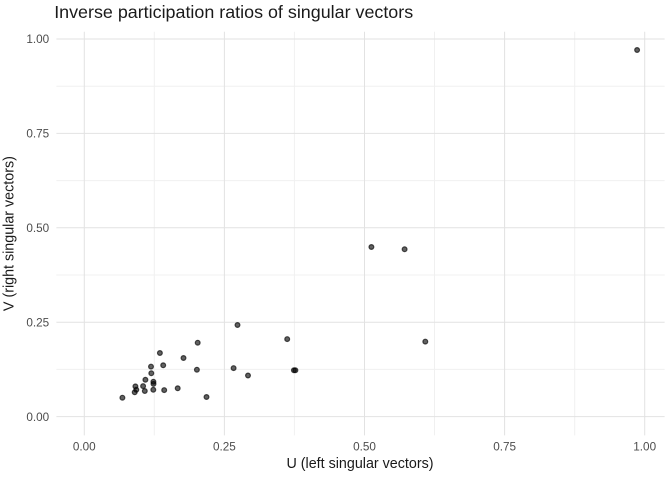 The height and width of the screenshot is (480, 672). What do you see at coordinates (360, 464) in the screenshot?
I see `svg-text: U (left singular vectors)` at bounding box center [360, 464].